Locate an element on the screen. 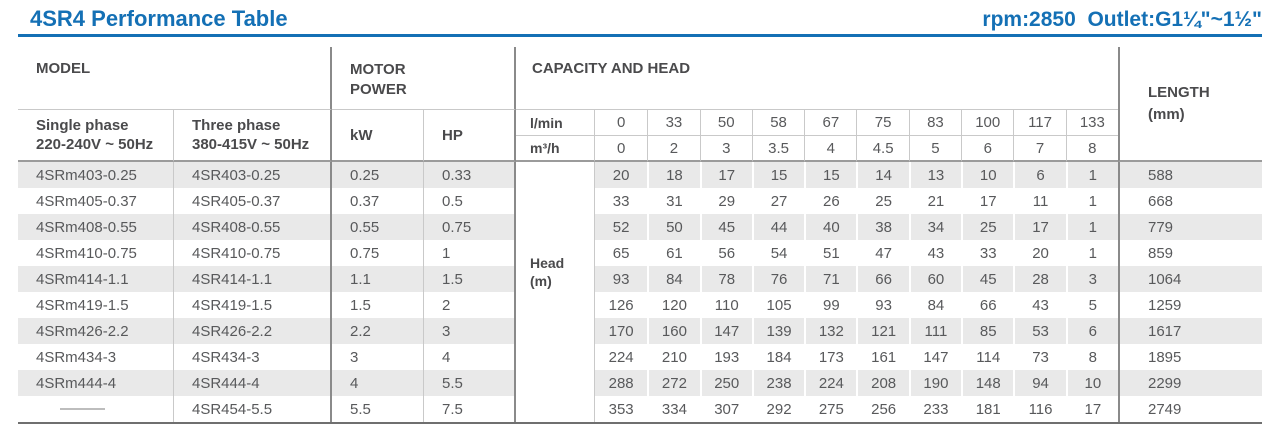 This screenshot has width=1280, height=427. head-value-cell: 84 is located at coordinates (673, 279).